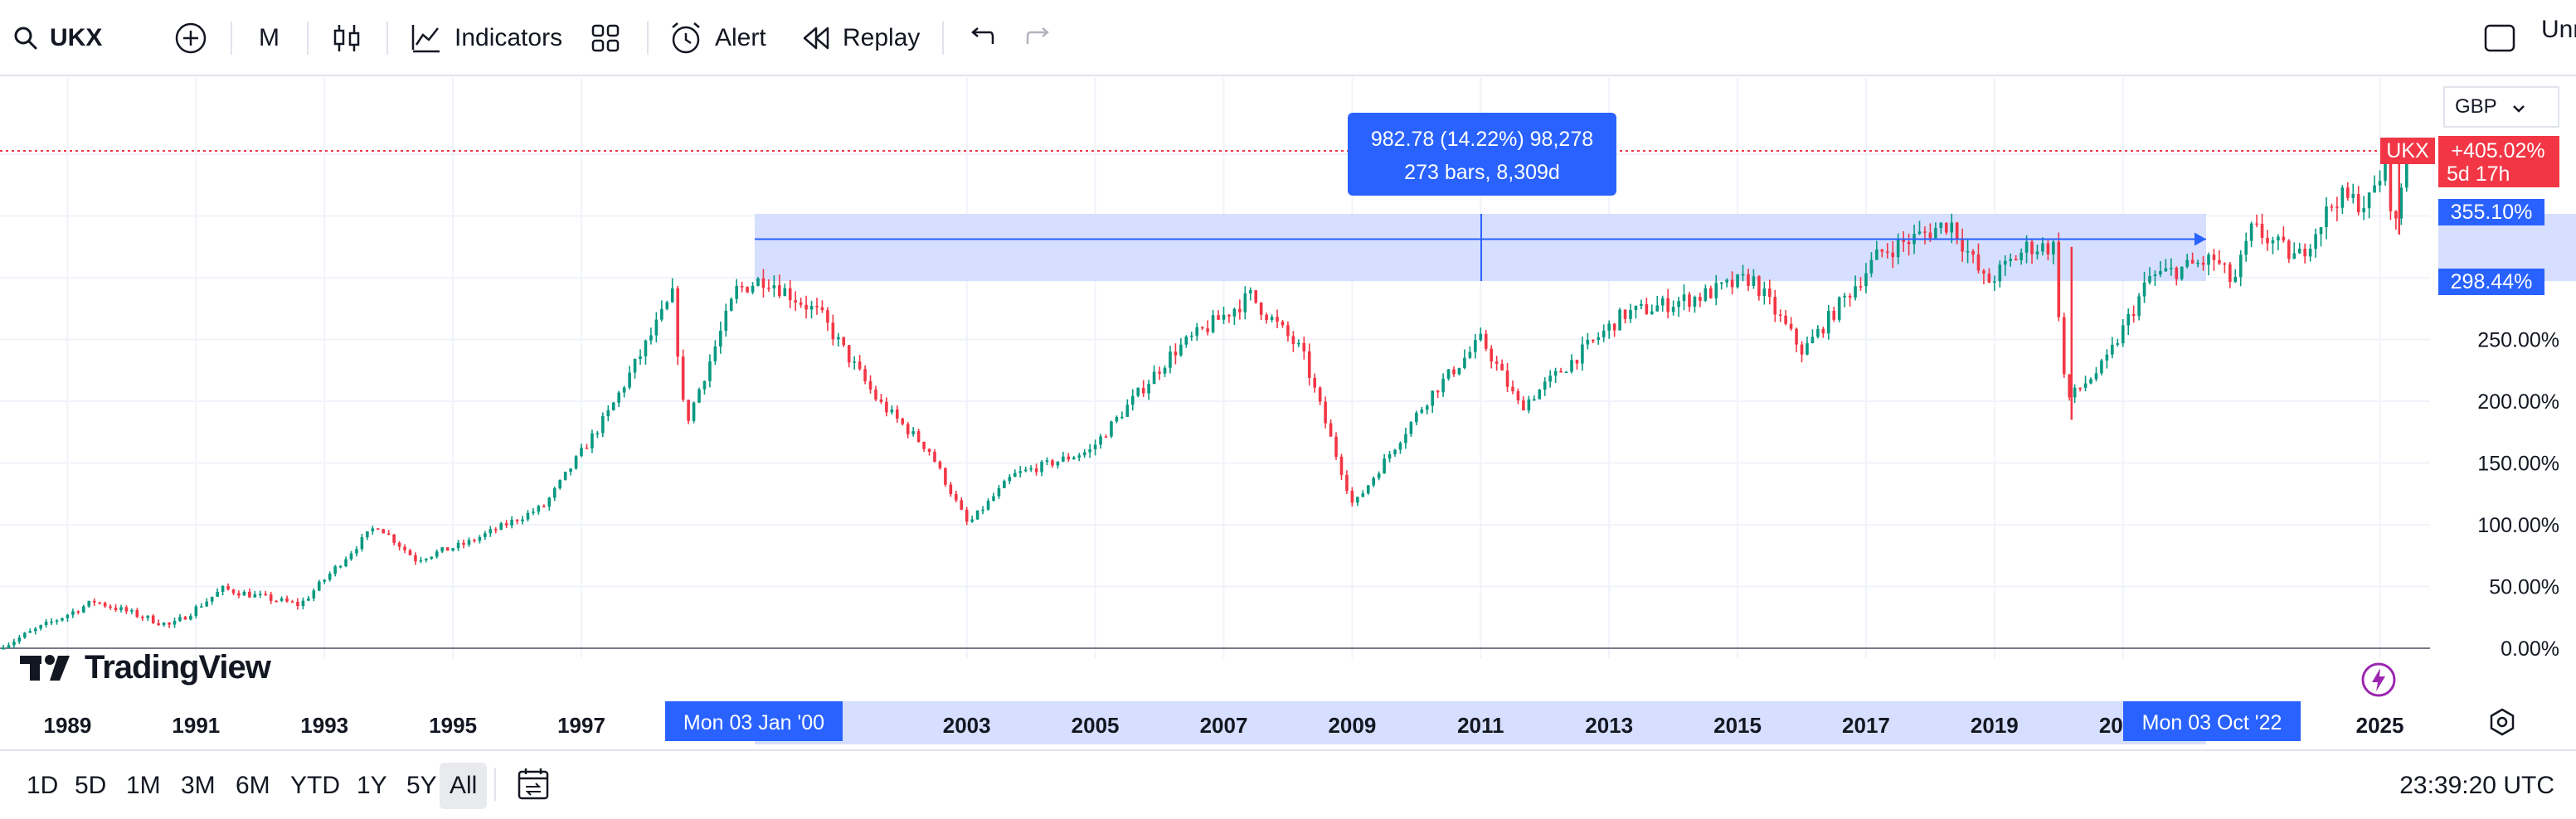 This screenshot has width=2576, height=819. What do you see at coordinates (861, 38) in the screenshot?
I see `replay-button: Replay` at bounding box center [861, 38].